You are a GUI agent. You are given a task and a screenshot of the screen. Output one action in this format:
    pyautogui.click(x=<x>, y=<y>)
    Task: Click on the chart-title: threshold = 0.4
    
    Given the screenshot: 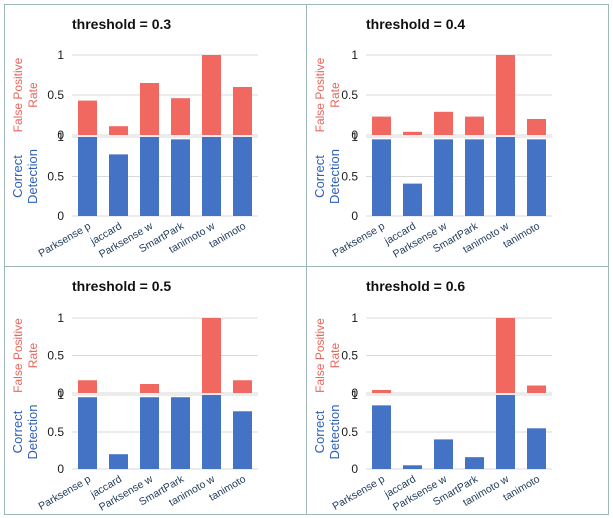 What is the action you would take?
    pyautogui.click(x=415, y=24)
    